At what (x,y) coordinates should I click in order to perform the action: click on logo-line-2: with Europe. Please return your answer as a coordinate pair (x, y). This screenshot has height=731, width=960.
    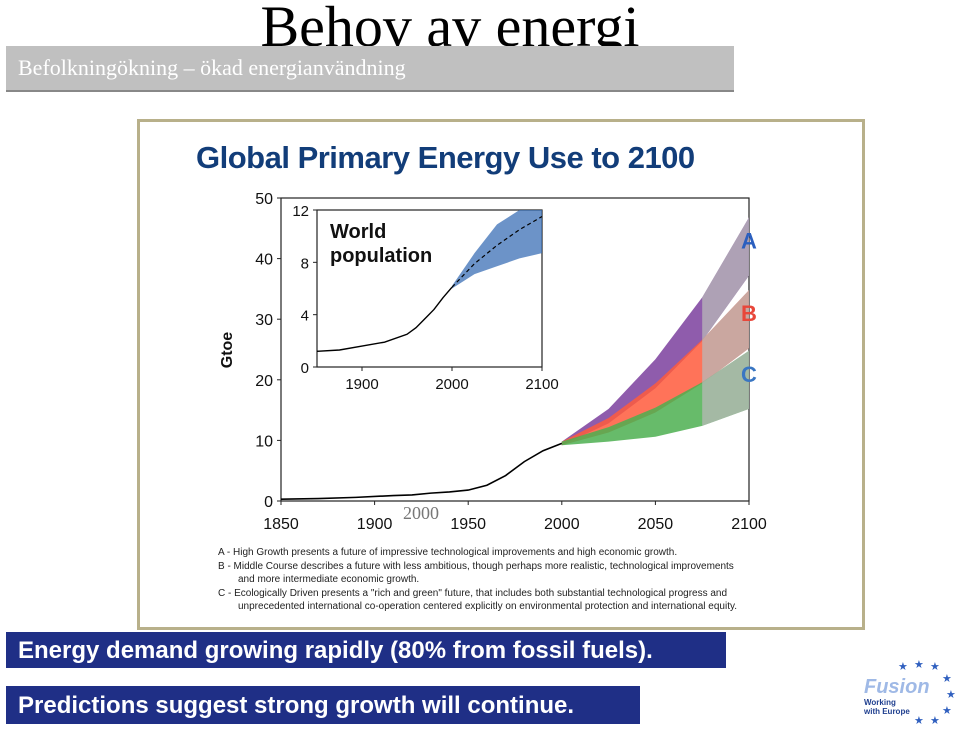
    Looking at the image, I should click on (887, 711).